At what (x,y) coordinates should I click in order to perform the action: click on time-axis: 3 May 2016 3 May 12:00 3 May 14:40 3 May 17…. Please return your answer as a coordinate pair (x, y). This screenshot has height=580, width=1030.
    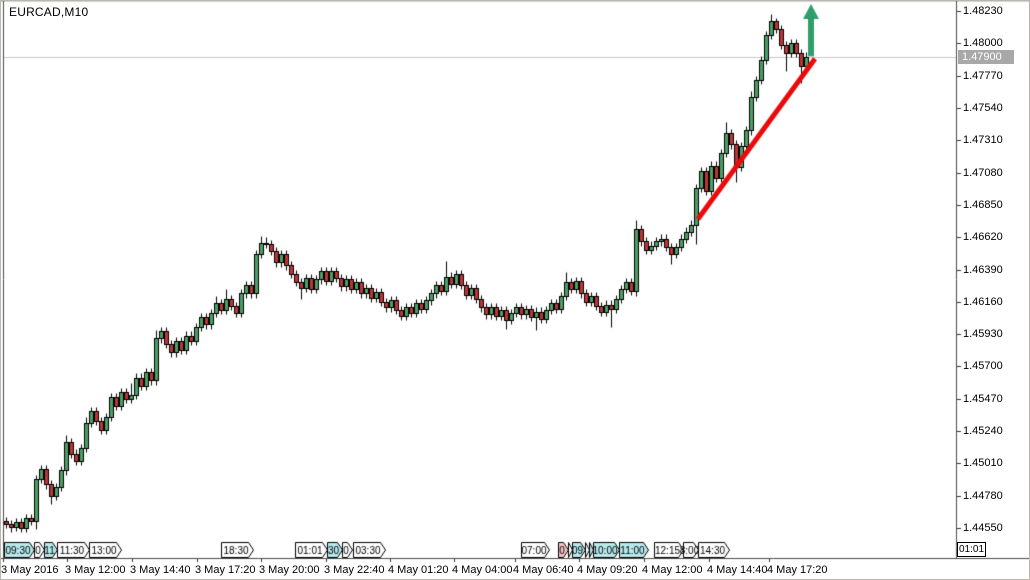
    Looking at the image, I should click on (515, 569).